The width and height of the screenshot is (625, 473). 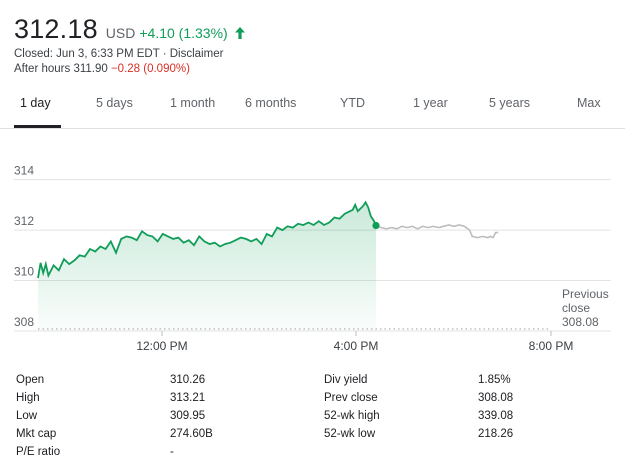 What do you see at coordinates (352, 103) in the screenshot?
I see `tab-ytd: YTD` at bounding box center [352, 103].